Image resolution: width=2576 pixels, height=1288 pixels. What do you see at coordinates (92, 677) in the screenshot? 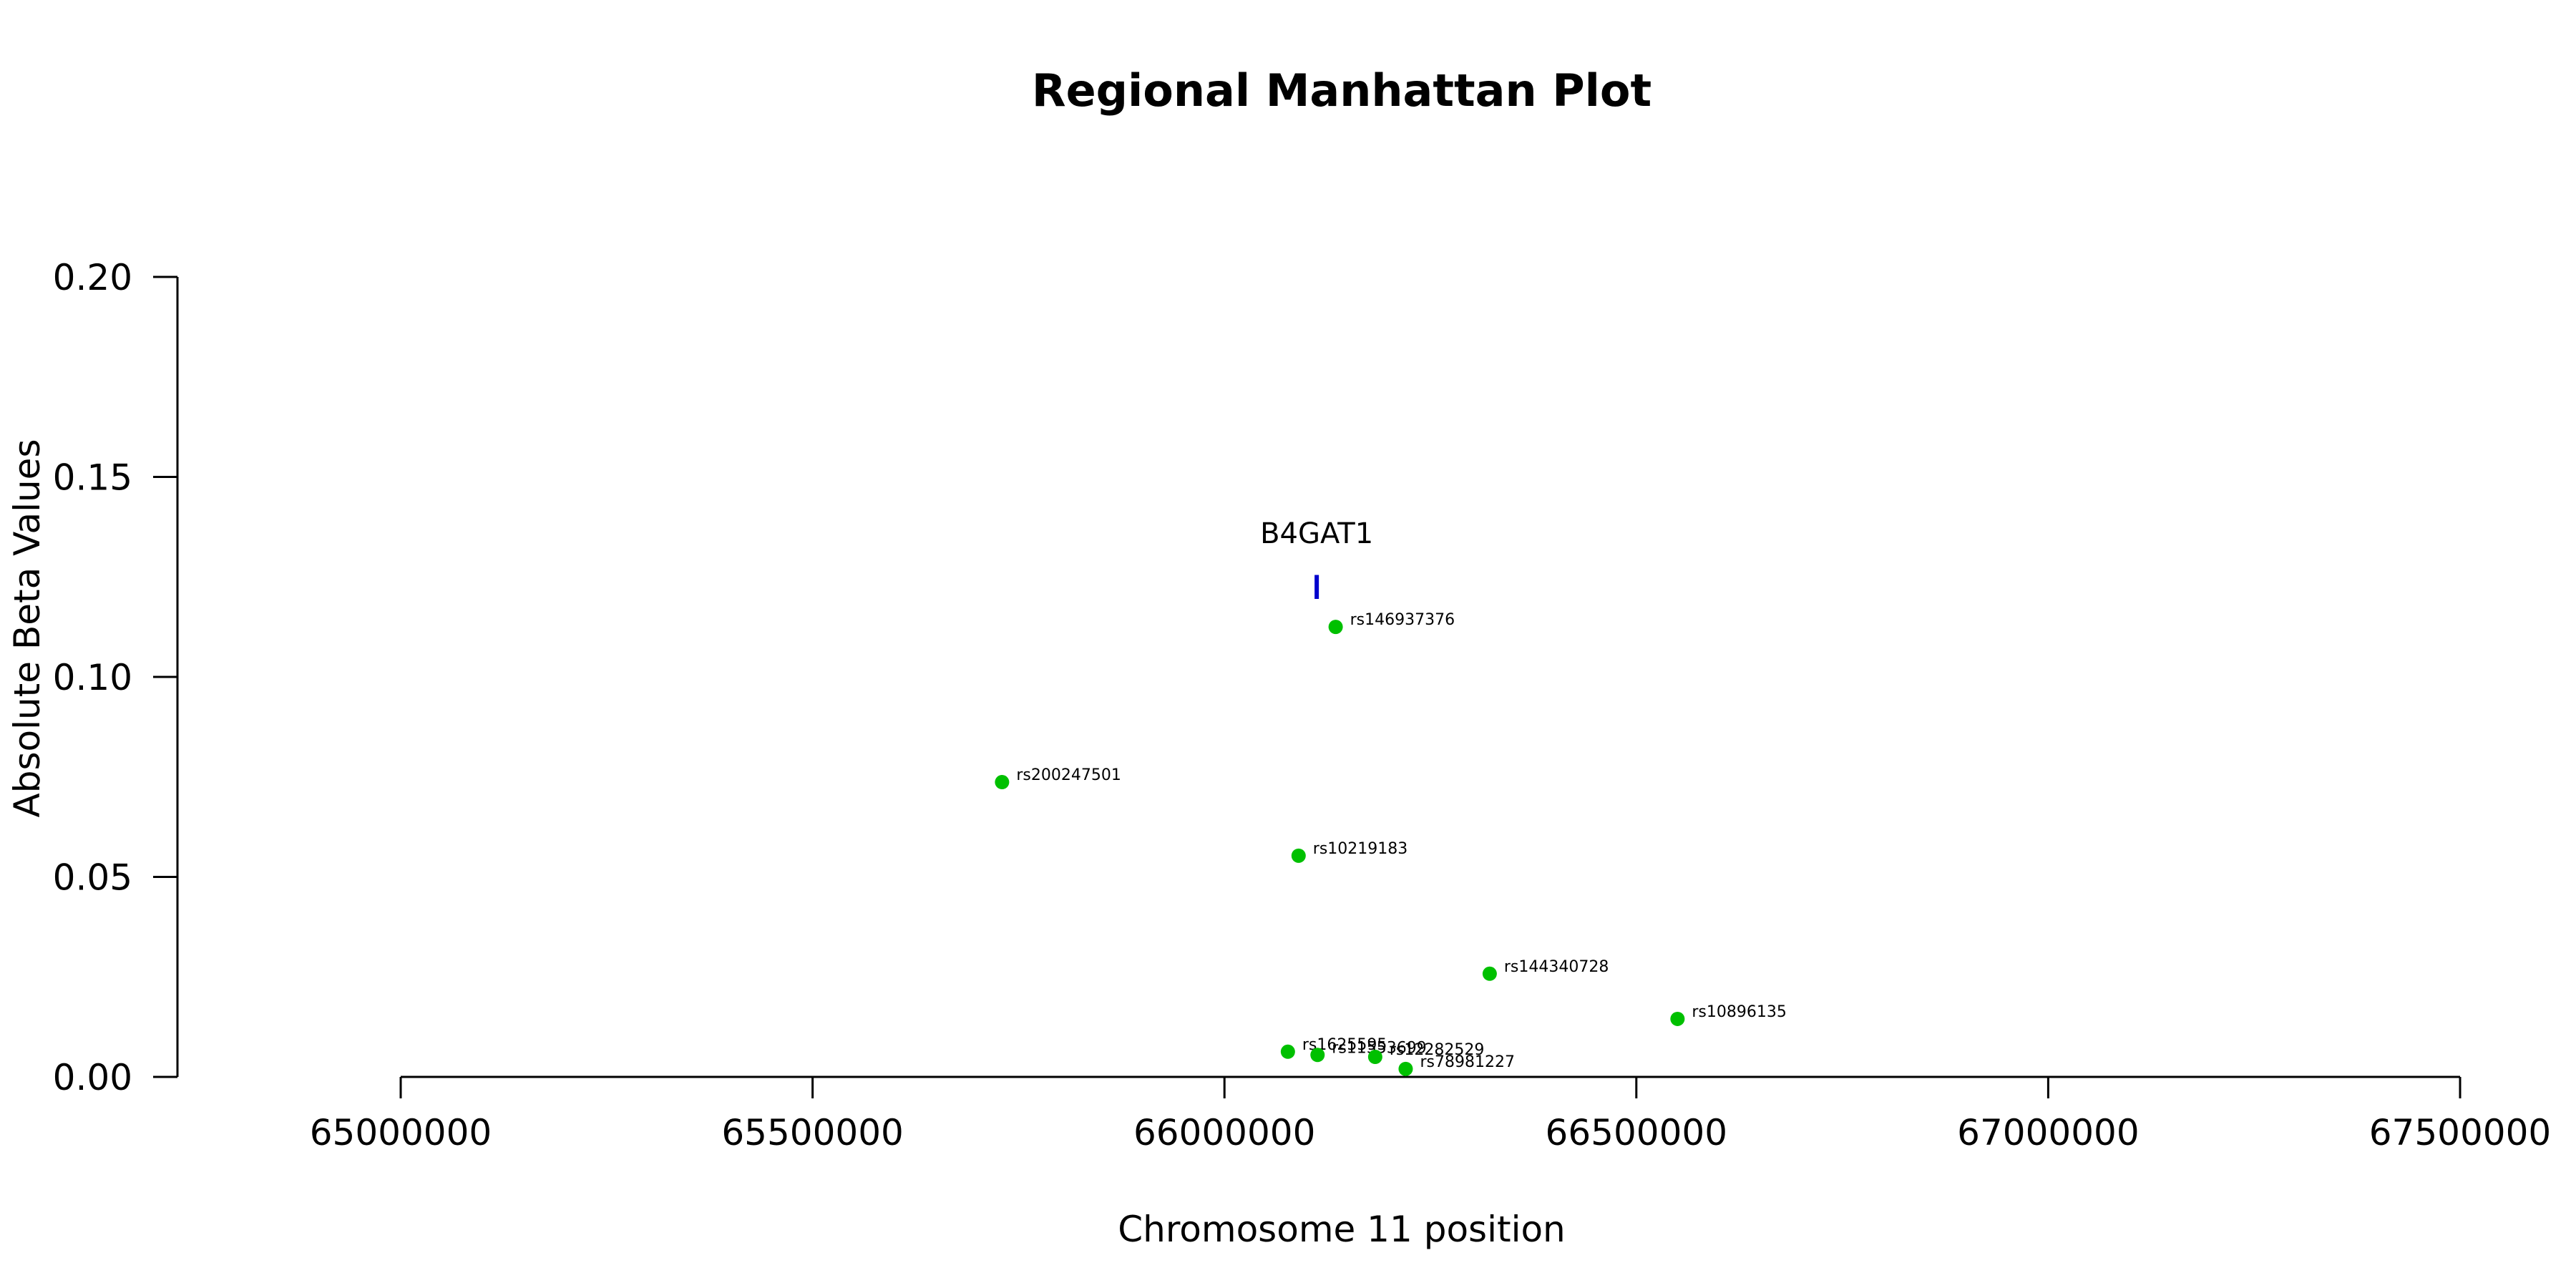
I see `y-tick-label: 0.10` at bounding box center [92, 677].